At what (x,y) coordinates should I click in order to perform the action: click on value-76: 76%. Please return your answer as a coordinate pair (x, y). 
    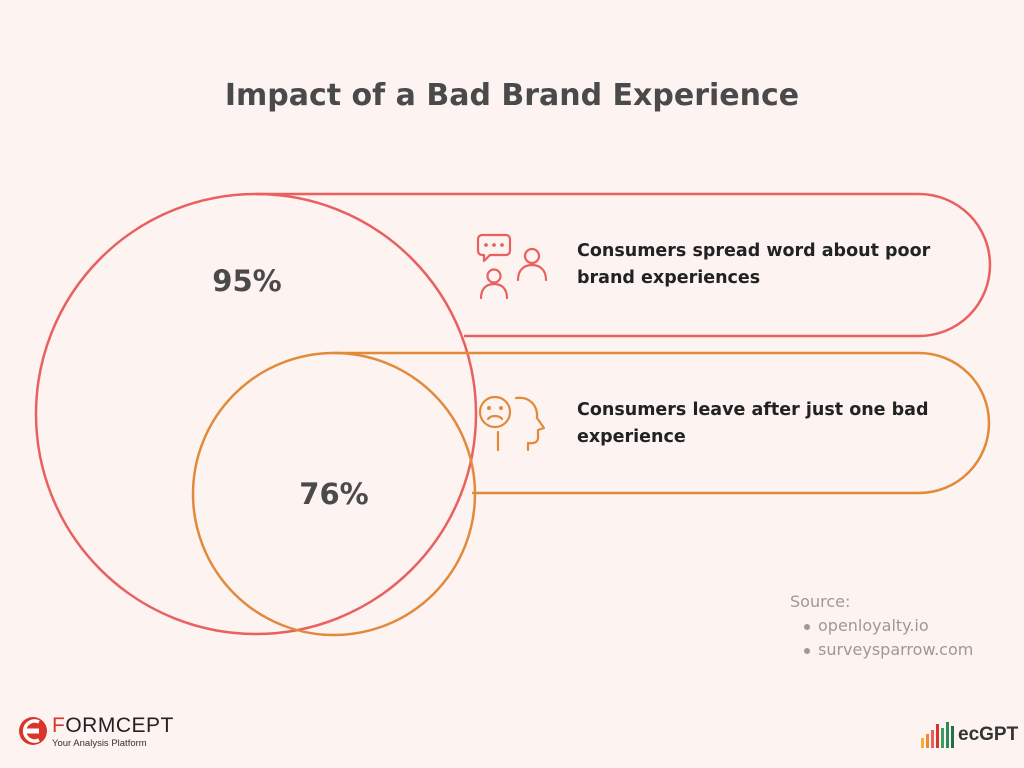
    Looking at the image, I should click on (334, 494).